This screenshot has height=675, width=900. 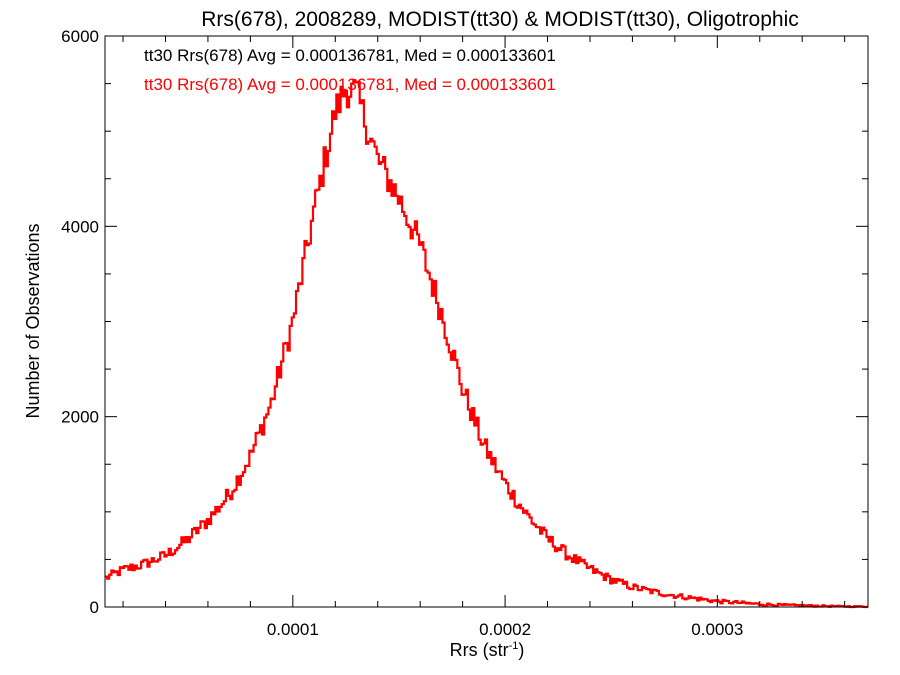 What do you see at coordinates (505, 629) in the screenshot?
I see `x-tick-label: 0.0002` at bounding box center [505, 629].